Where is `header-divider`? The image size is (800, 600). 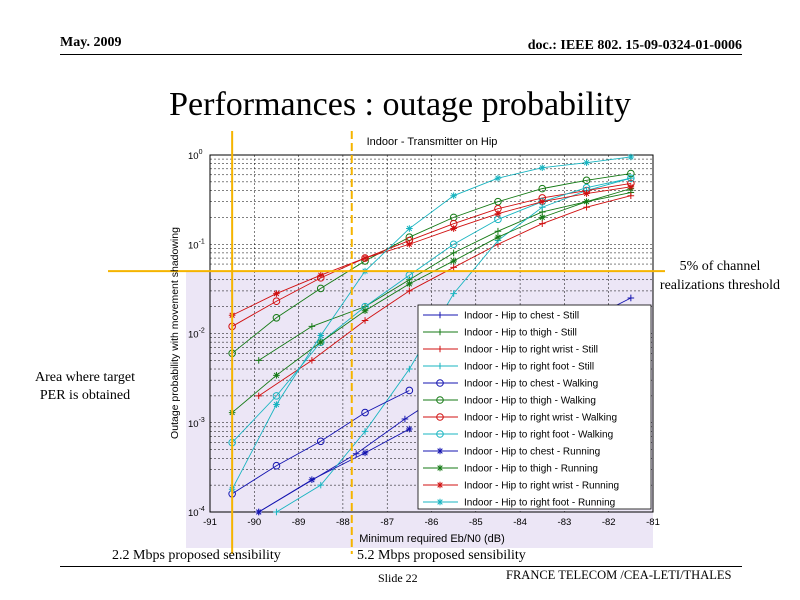
header-divider is located at coordinates (401, 54).